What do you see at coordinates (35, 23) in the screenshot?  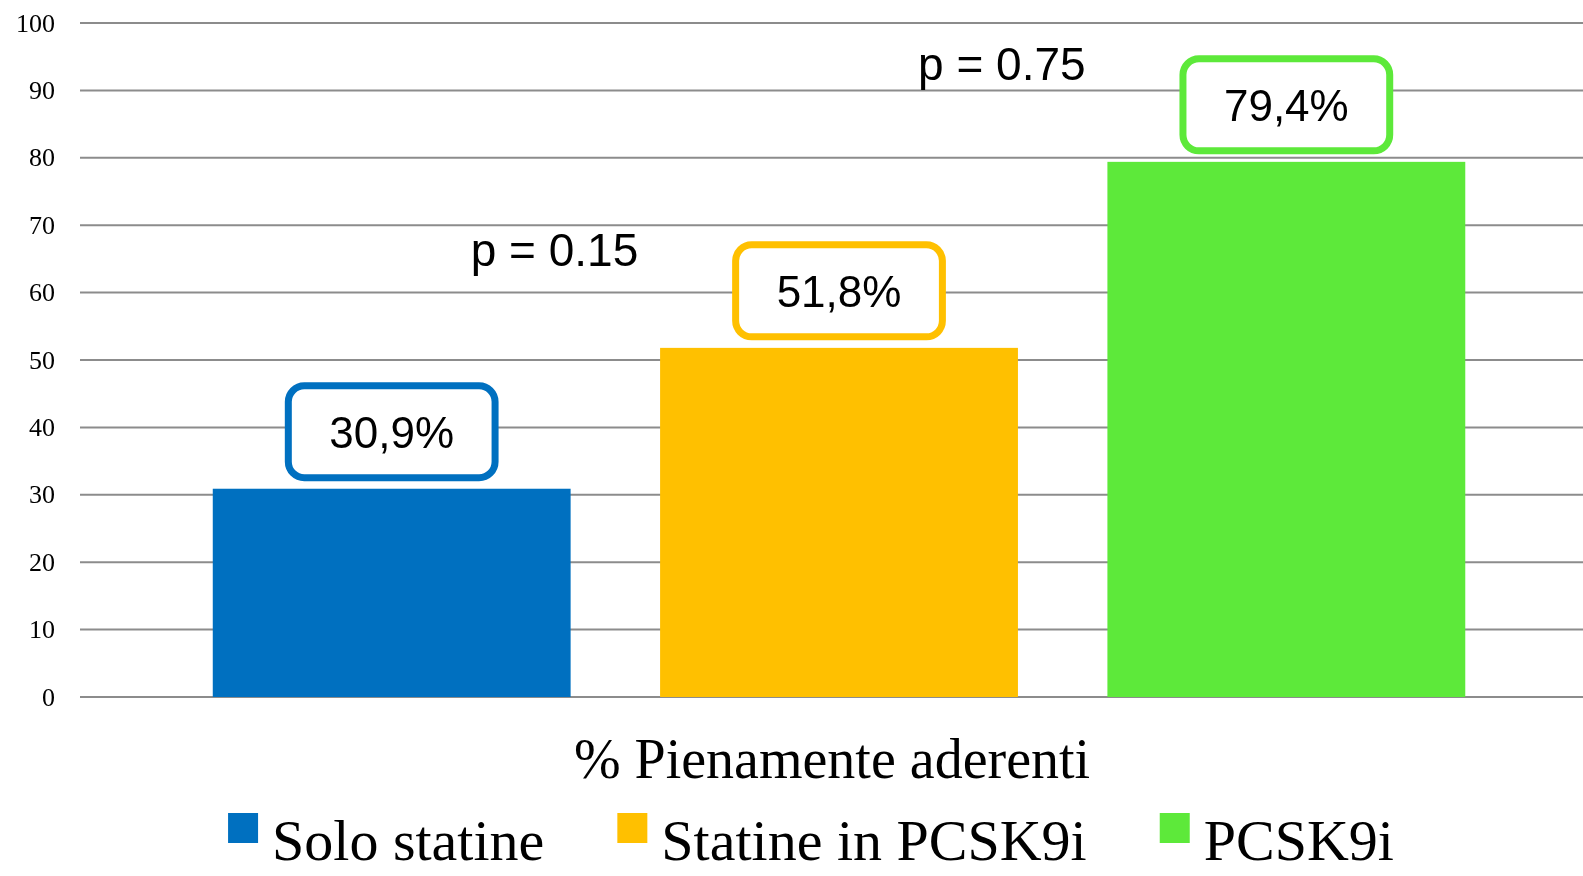 I see `y-tick-label: 100` at bounding box center [35, 23].